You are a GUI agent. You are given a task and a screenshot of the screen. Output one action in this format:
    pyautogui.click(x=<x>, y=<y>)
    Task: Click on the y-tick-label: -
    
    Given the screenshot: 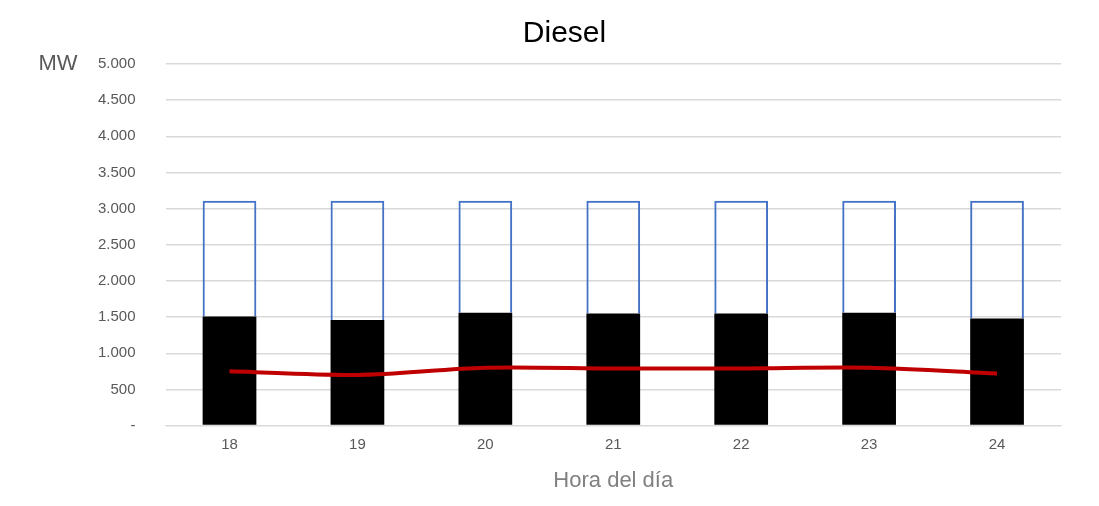 What is the action you would take?
    pyautogui.click(x=133, y=424)
    